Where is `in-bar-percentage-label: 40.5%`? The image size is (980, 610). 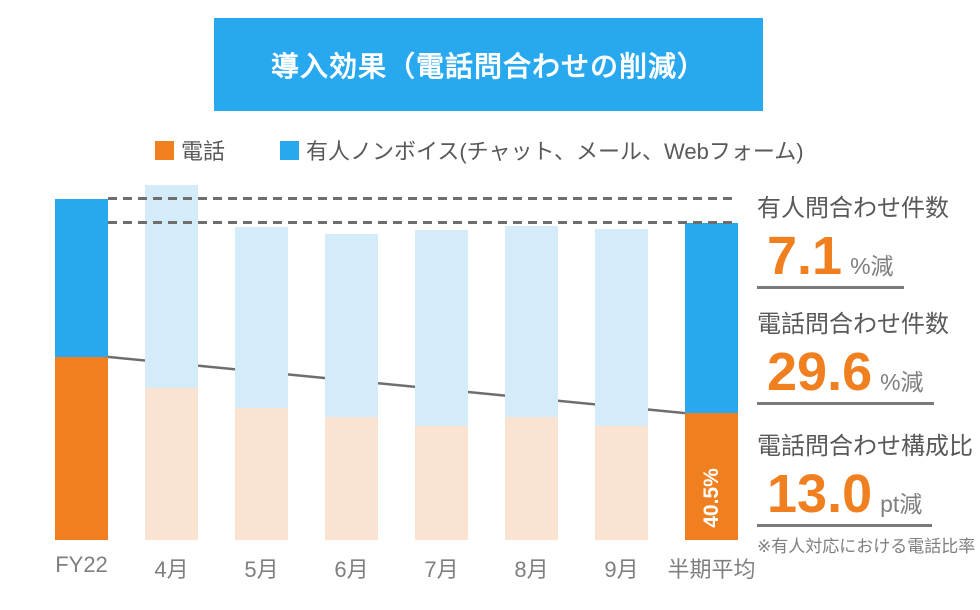 in-bar-percentage-label: 40.5% is located at coordinates (711, 498).